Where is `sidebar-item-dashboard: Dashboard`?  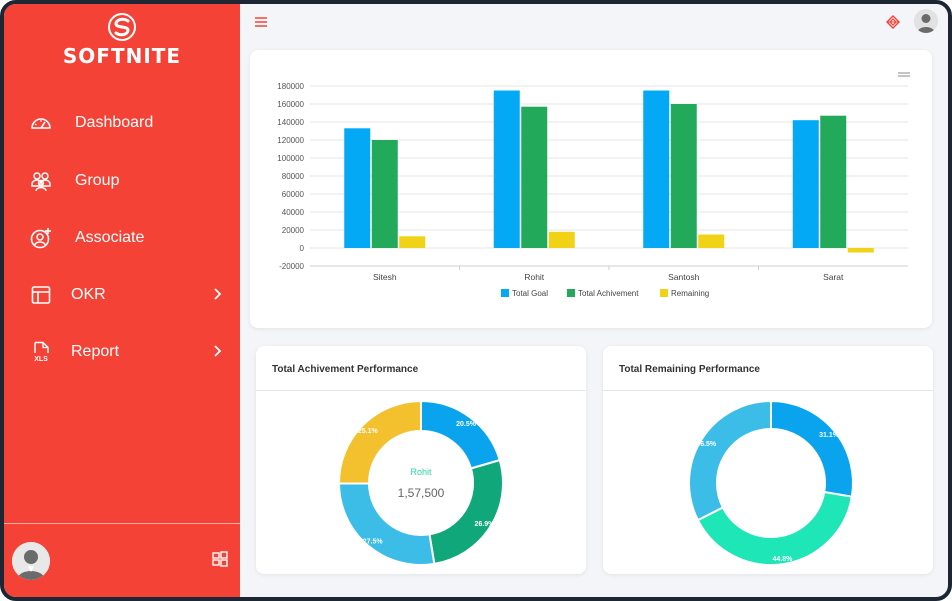 sidebar-item-dashboard: Dashboard is located at coordinates (122, 122).